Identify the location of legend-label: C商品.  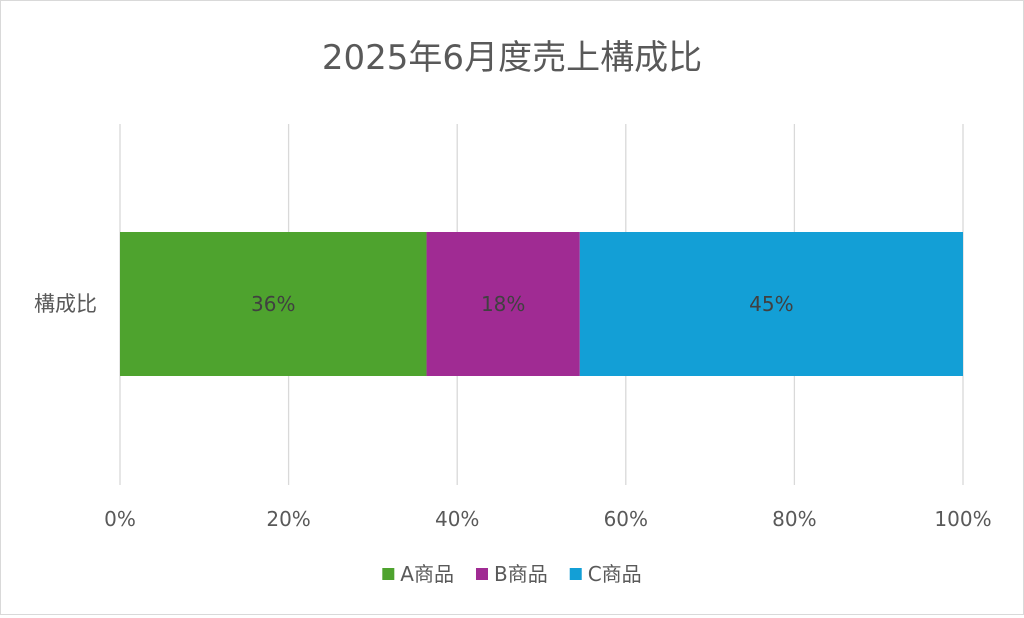
(615, 574).